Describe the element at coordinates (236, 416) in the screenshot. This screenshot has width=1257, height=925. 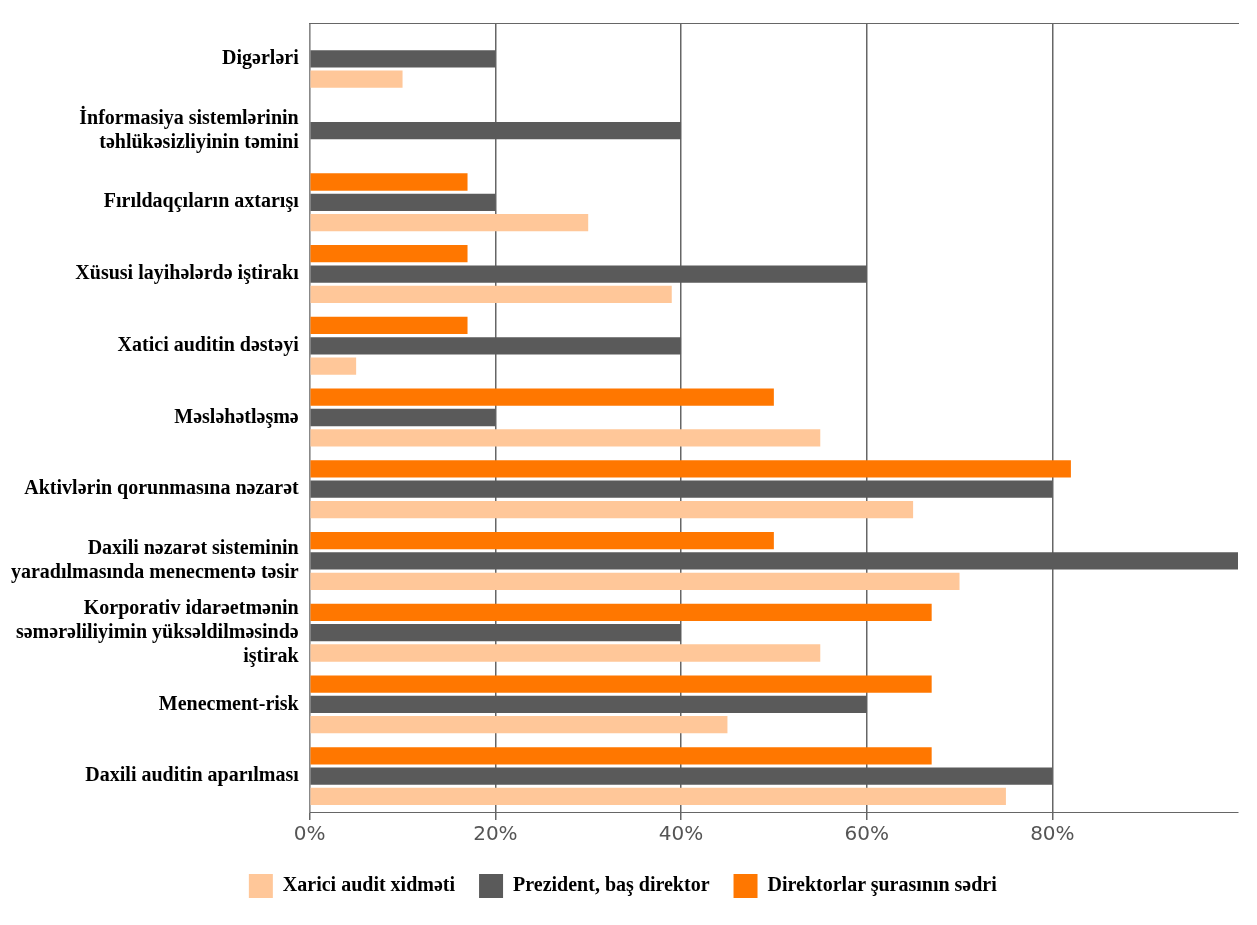
I see `y-tick-label: Məsləhətləşmə` at that location.